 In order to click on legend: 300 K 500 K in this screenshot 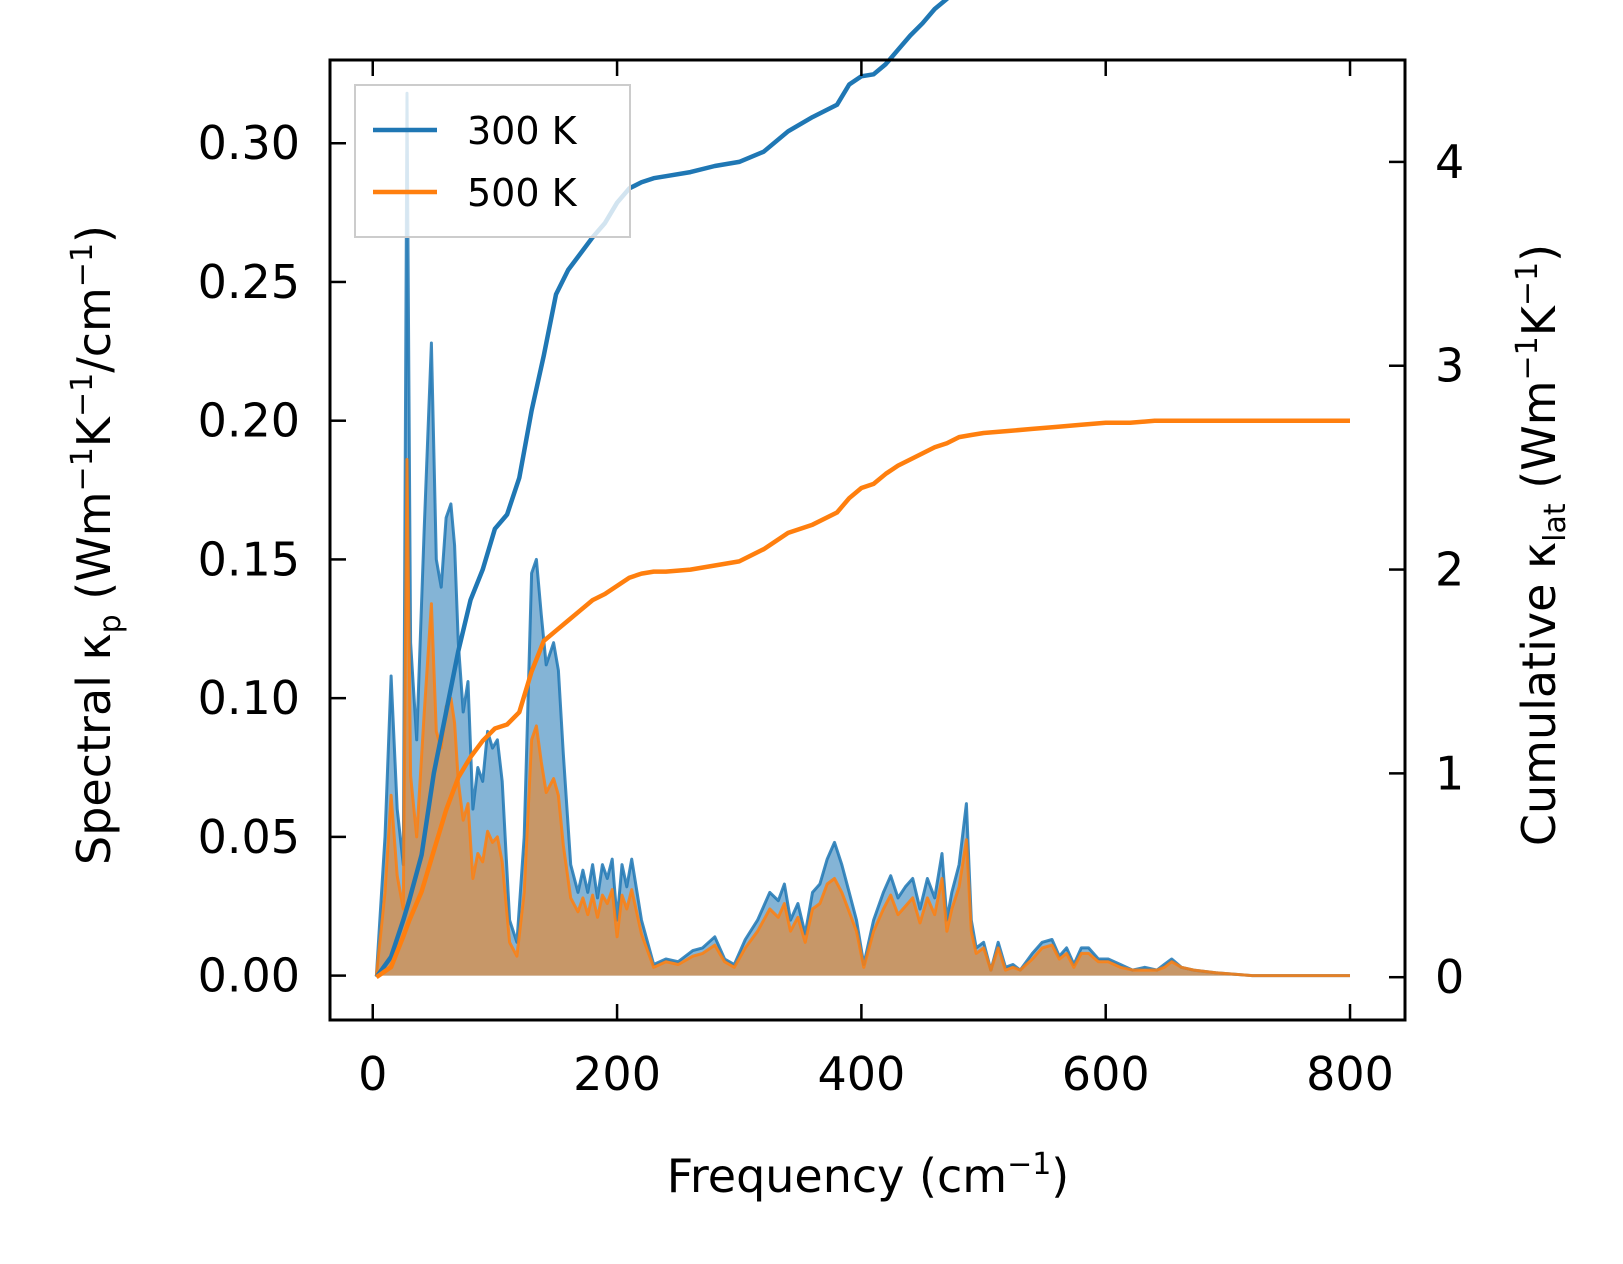, I will do `click(492, 161)`.